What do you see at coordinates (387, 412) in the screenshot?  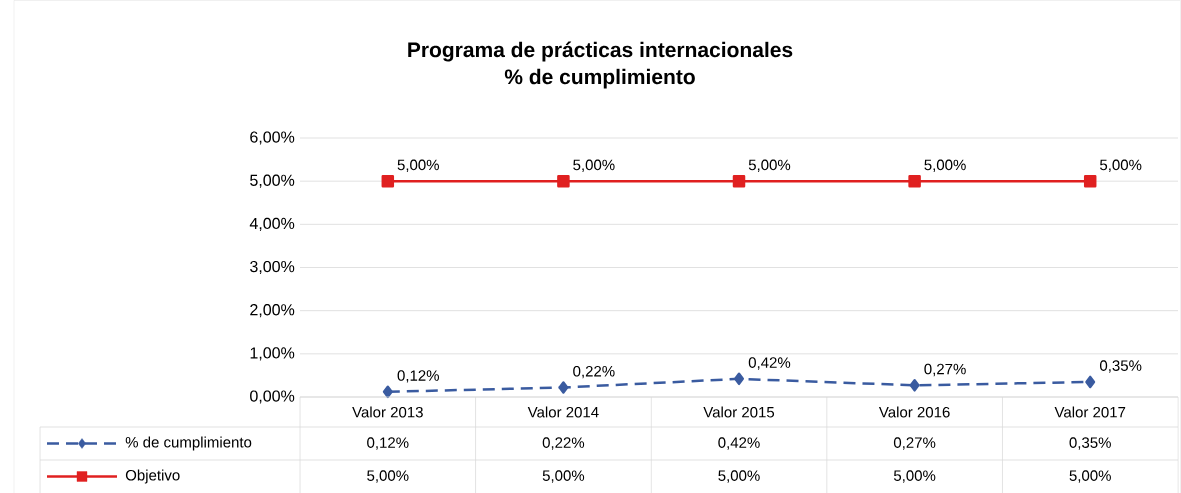 I see `x-tick-label: Valor 2013` at bounding box center [387, 412].